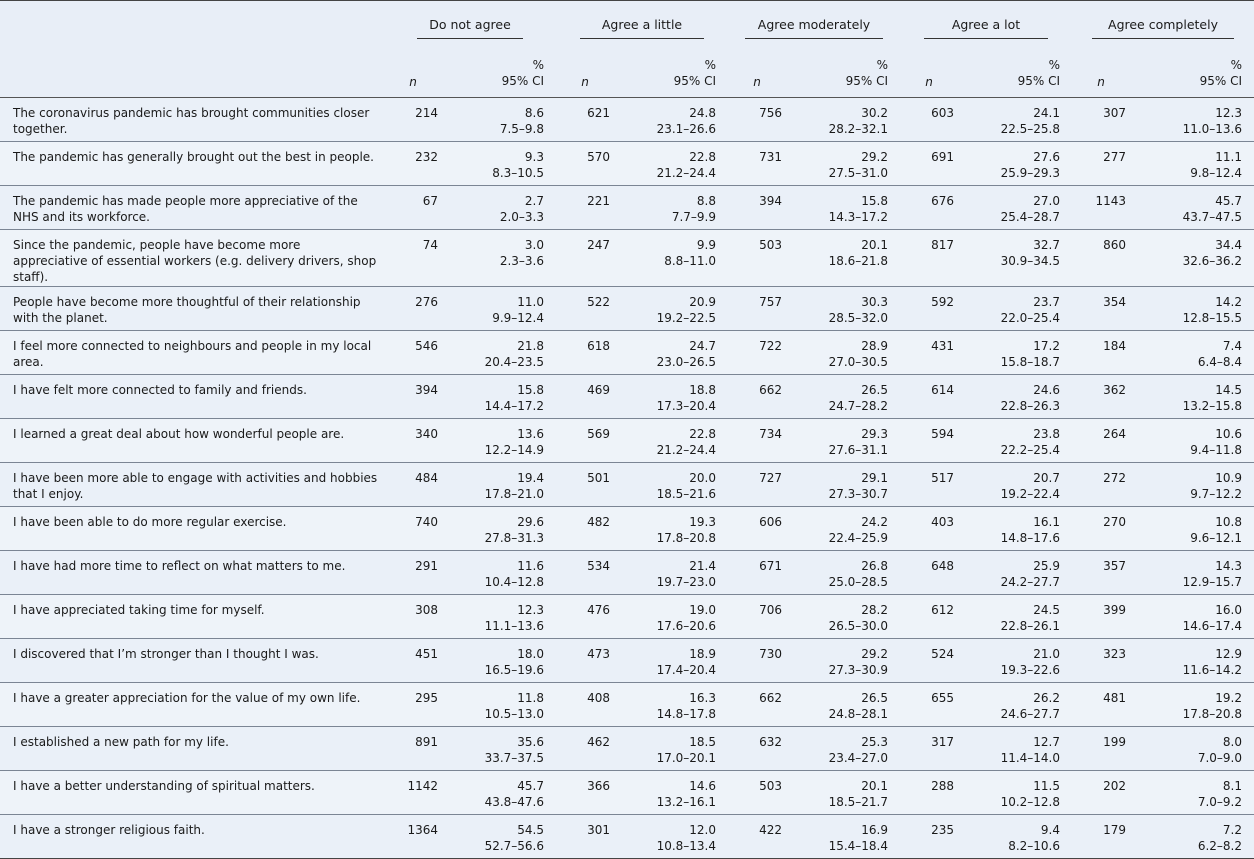 The height and width of the screenshot is (859, 1254). I want to click on subheader-row: n% 95% CI n% 95% CI n% 95% CI n% 95% CI n% 95% CI, so click(627, 72).